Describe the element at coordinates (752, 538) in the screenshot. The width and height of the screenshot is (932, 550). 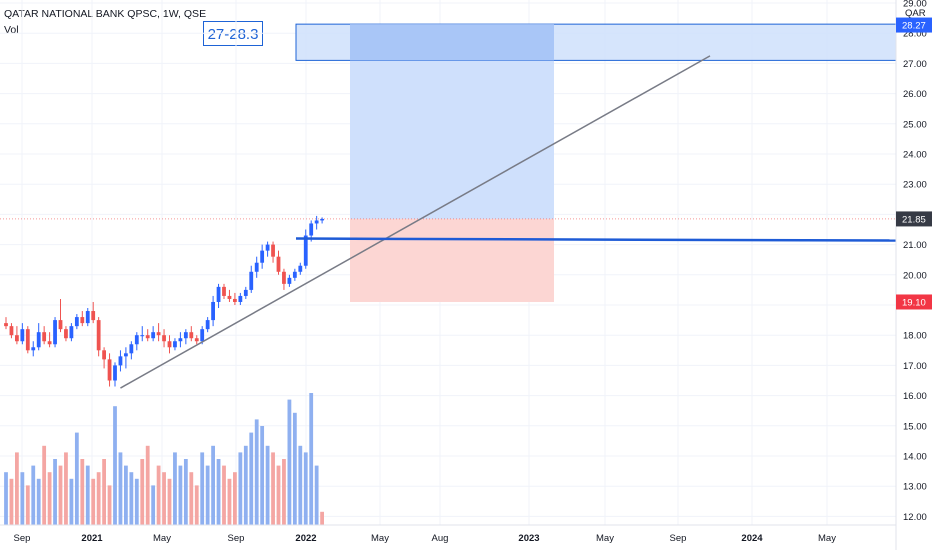
I see `time-tick-label: 2024` at that location.